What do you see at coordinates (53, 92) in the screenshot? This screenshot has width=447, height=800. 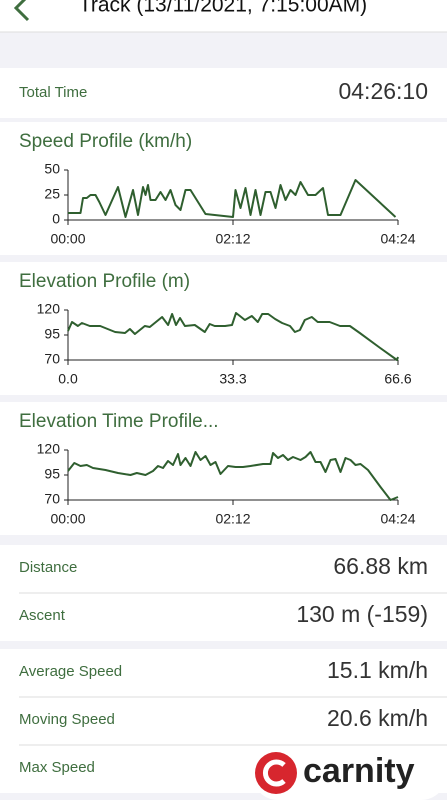 I see `row-label: Total Time` at bounding box center [53, 92].